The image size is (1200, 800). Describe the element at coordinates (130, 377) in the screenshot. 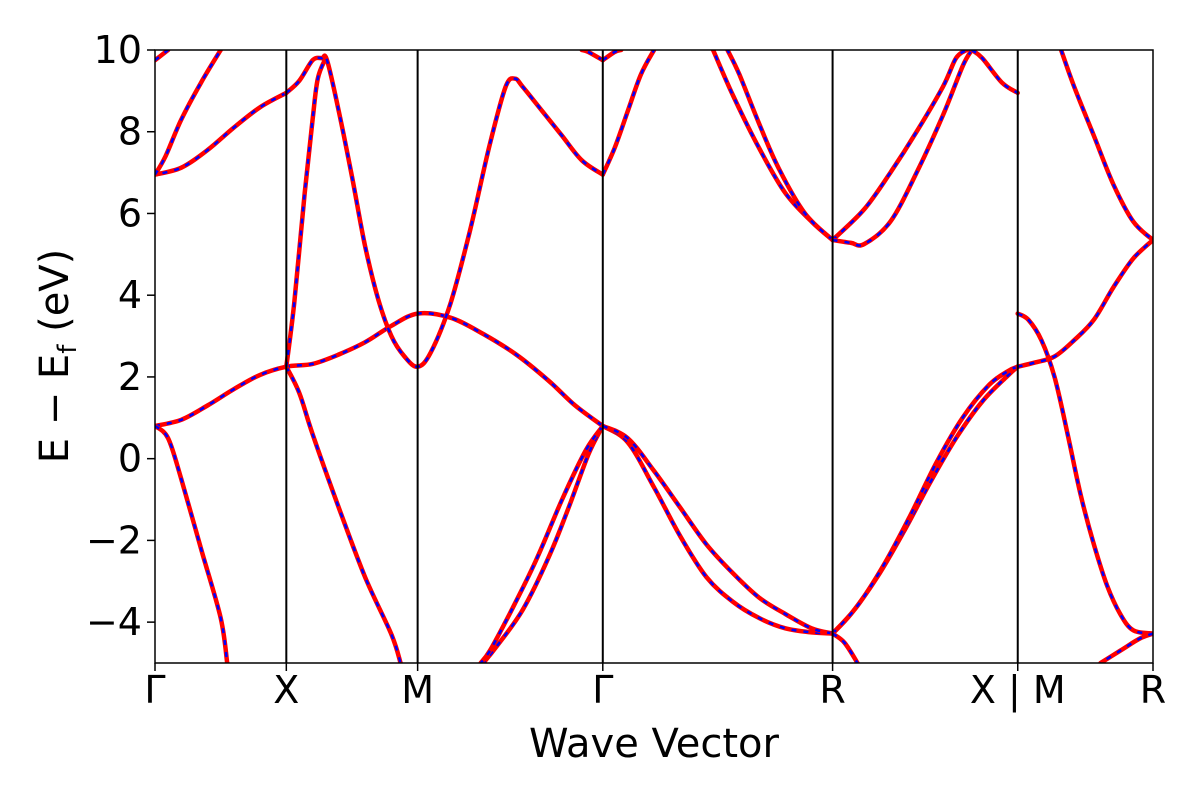

I see `y-tick-label-3: 2` at that location.